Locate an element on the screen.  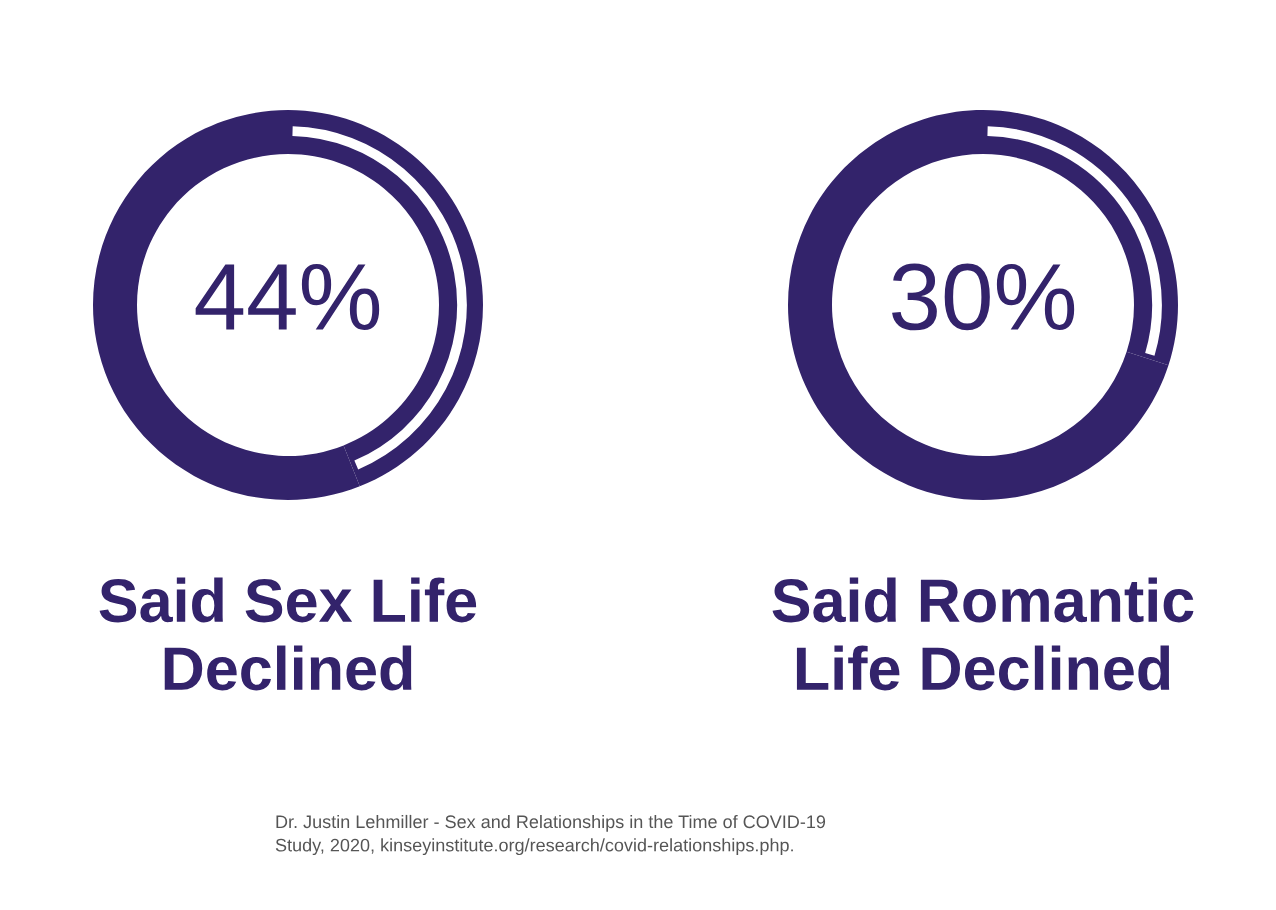
text: Said Romantic Life Declined is located at coordinates (983, 634).